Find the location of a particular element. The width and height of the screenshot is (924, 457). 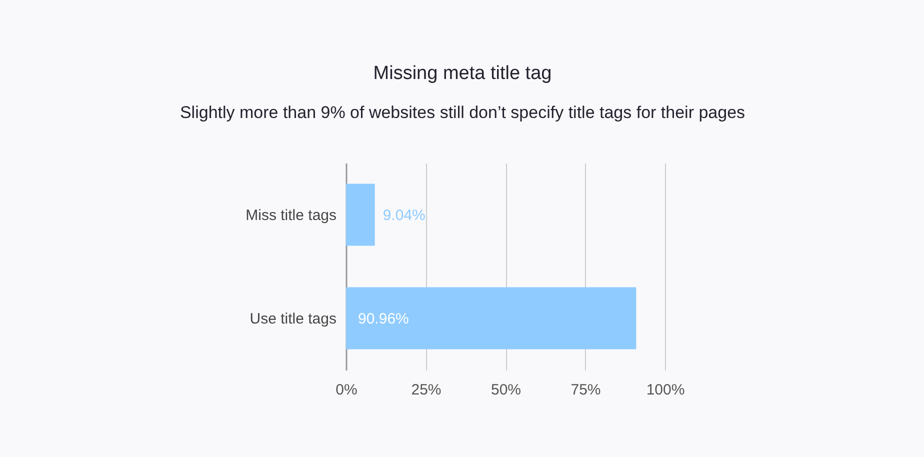

y-tick-label: Use title tags is located at coordinates (293, 319).